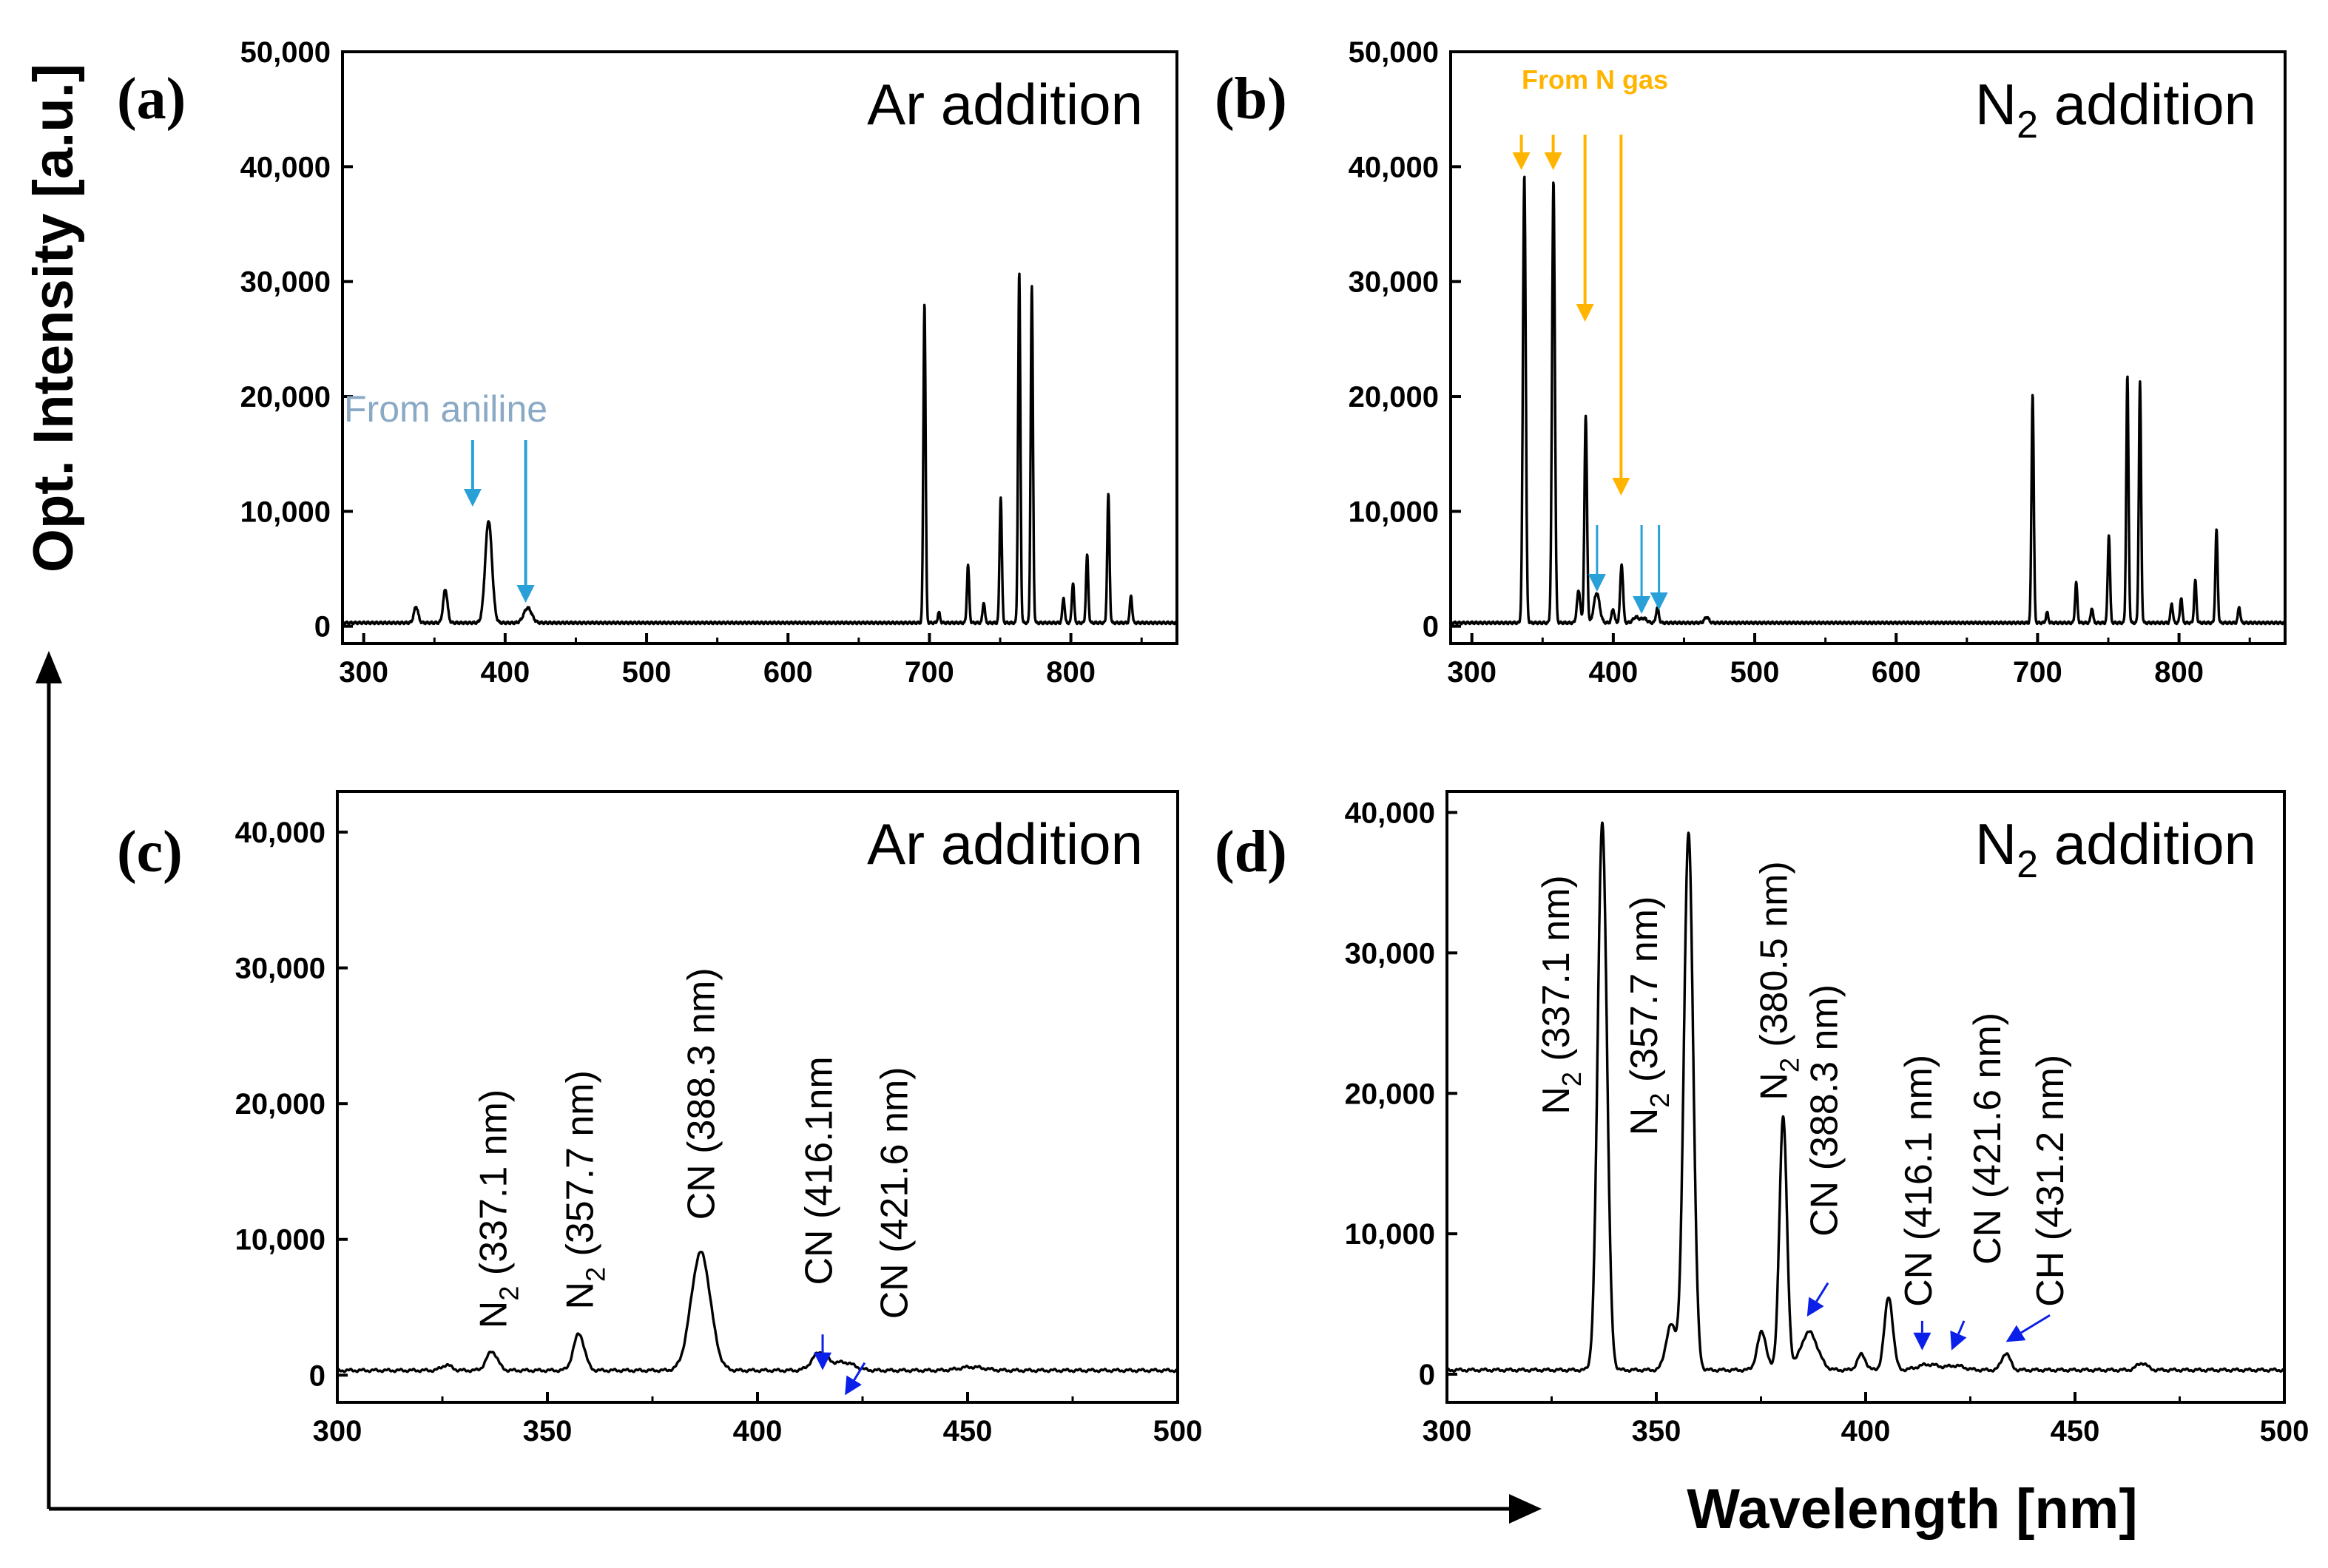 The image size is (2328, 1568). I want to click on peak-label: CN (421.6 nm), so click(896, 1193).